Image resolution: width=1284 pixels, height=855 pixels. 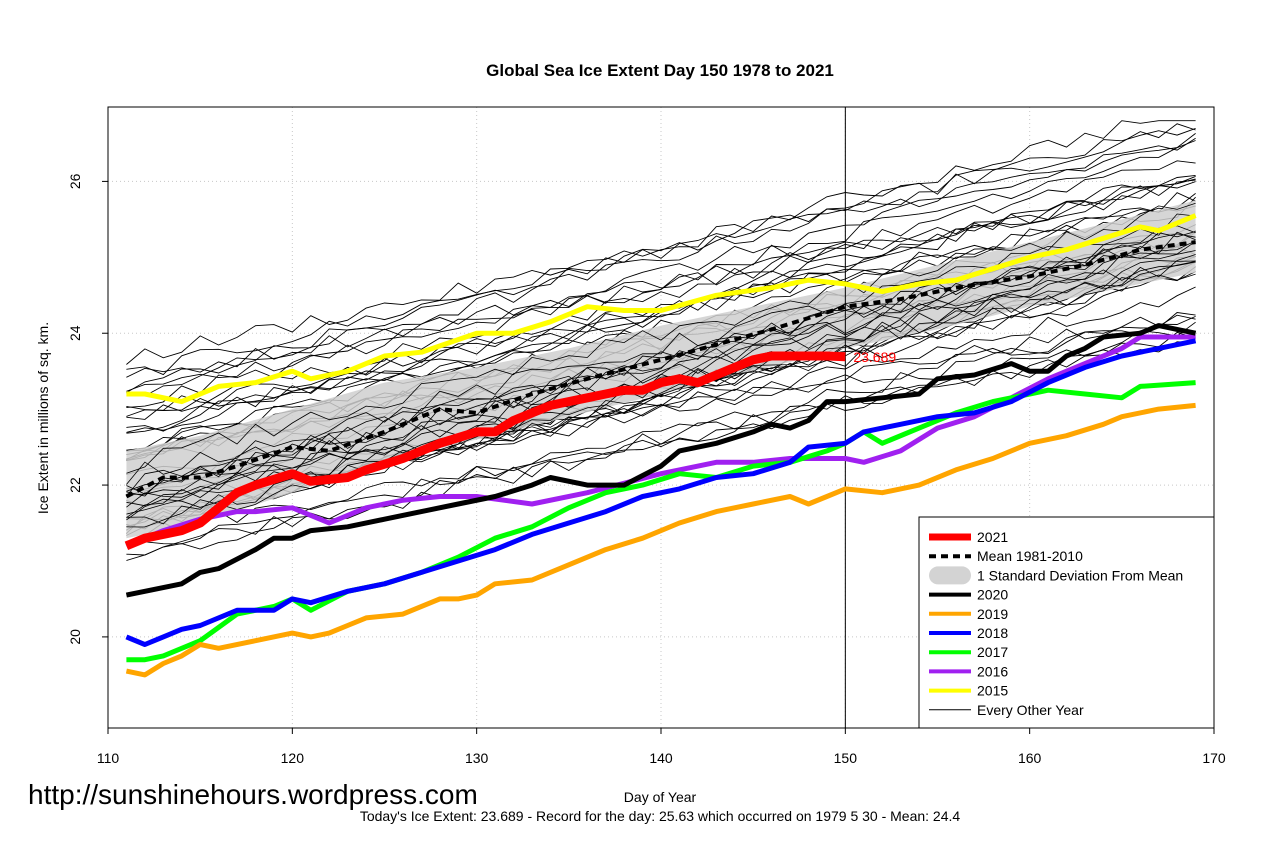 What do you see at coordinates (1214, 758) in the screenshot?
I see `x-tick-label: 170` at bounding box center [1214, 758].